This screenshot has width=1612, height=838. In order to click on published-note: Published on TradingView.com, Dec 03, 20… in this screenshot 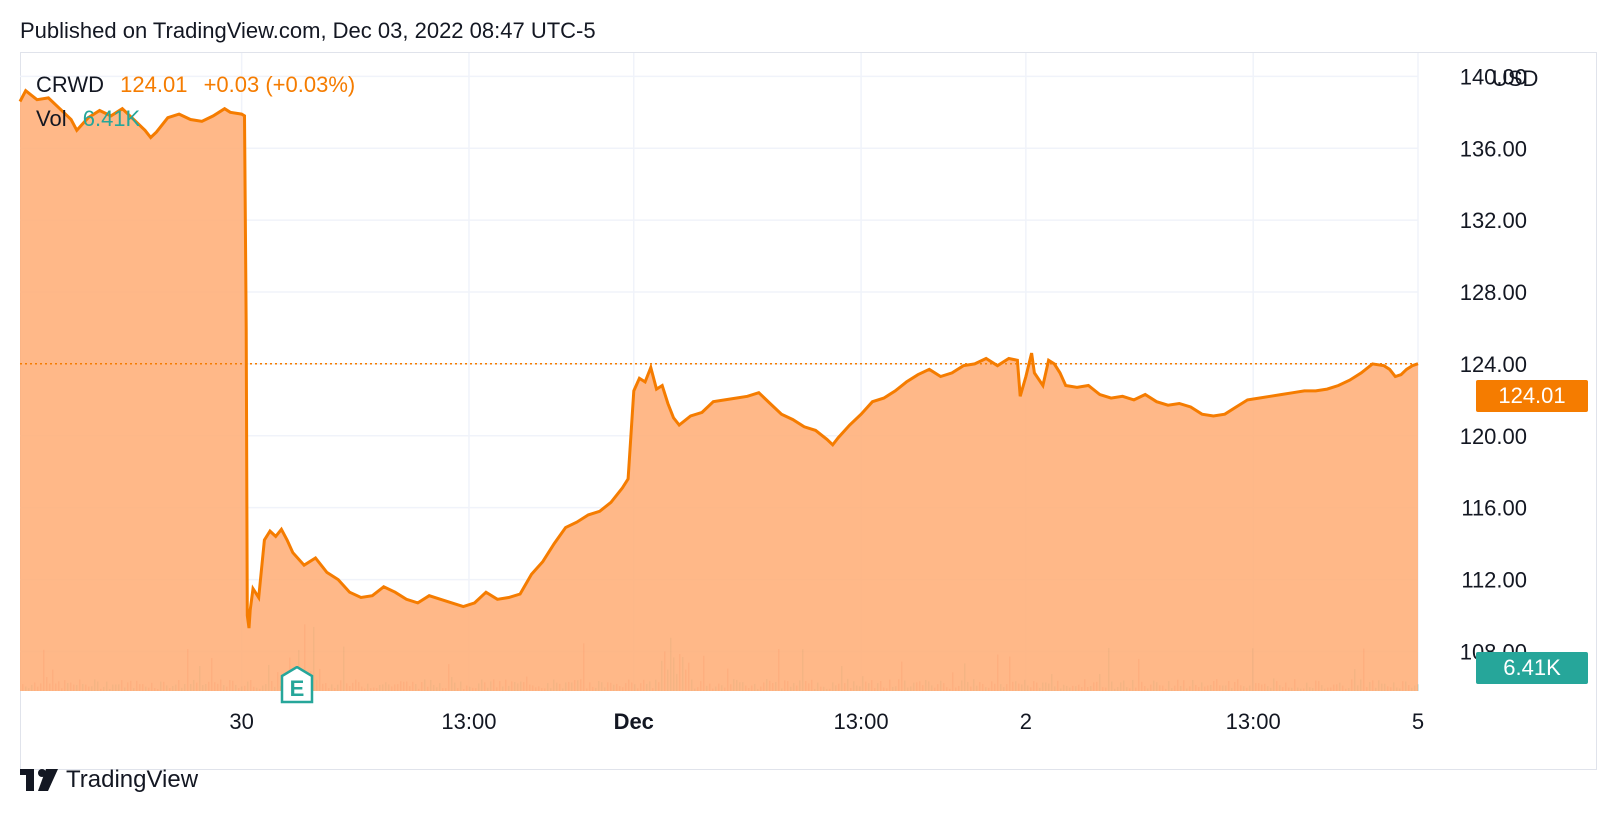, I will do `click(308, 30)`.